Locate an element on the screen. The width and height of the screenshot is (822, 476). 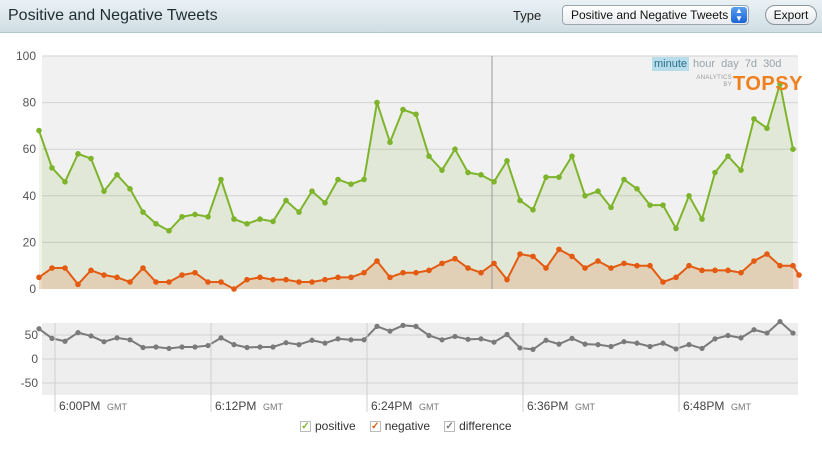
y-tick-label: 0 is located at coordinates (34, 359).